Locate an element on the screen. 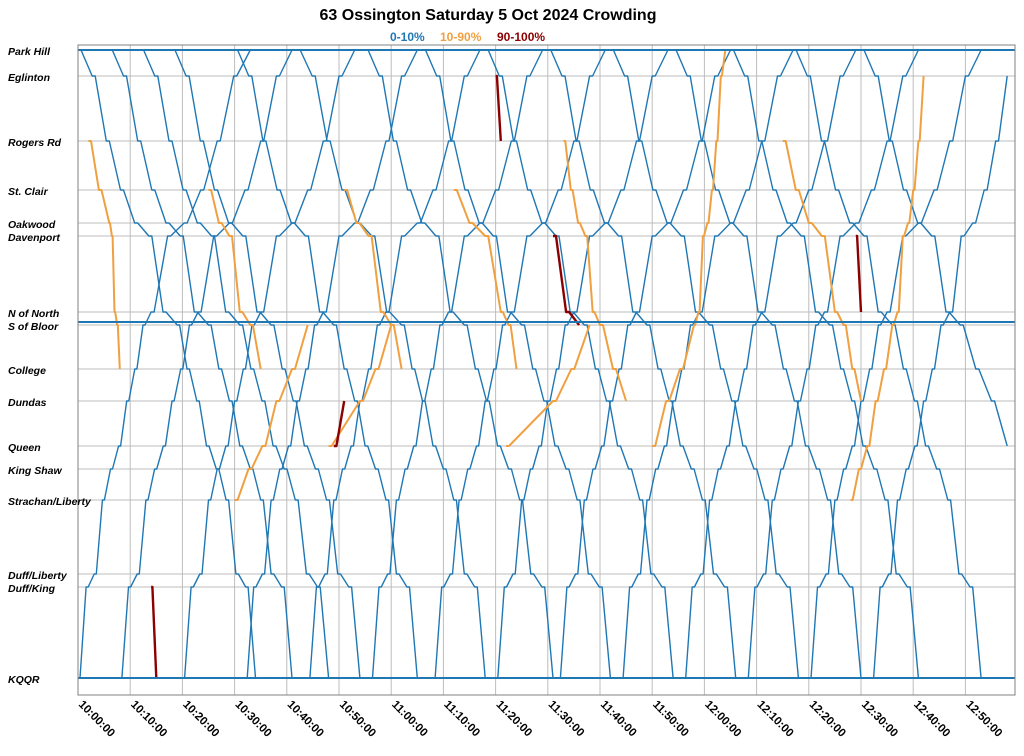 The height and width of the screenshot is (756, 1024). y-tick-label: College is located at coordinates (27, 371).